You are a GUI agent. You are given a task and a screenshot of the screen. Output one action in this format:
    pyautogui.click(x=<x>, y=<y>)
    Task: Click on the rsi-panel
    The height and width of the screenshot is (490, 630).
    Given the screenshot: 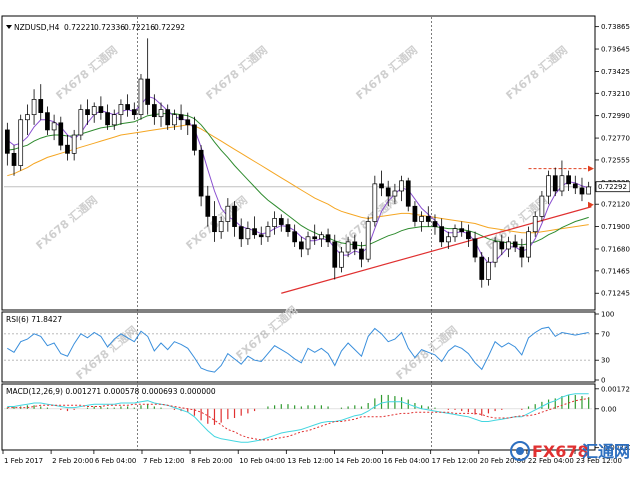 What is the action you would take?
    pyautogui.click(x=298, y=347)
    